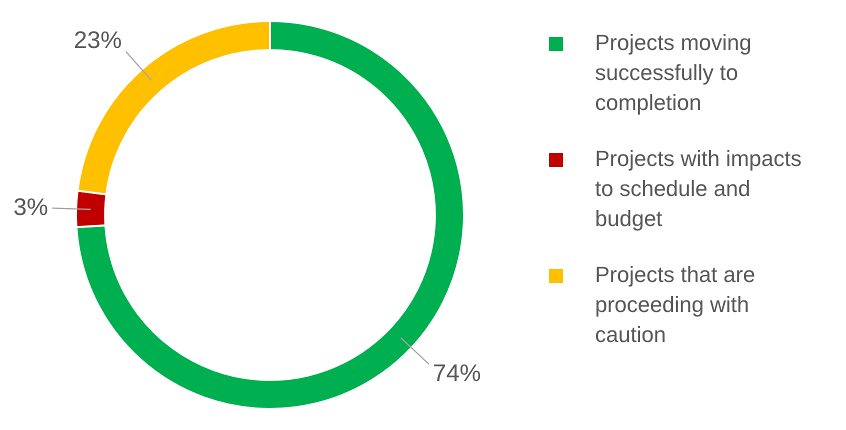 This screenshot has height=430, width=846. What do you see at coordinates (98, 40) in the screenshot?
I see `data-label: 23%` at bounding box center [98, 40].